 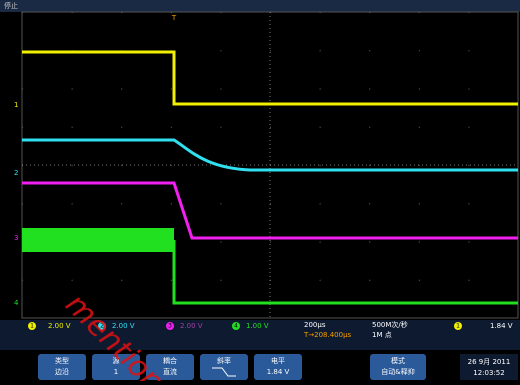 I want to click on trigger-pos: T, so click(x=174, y=18).